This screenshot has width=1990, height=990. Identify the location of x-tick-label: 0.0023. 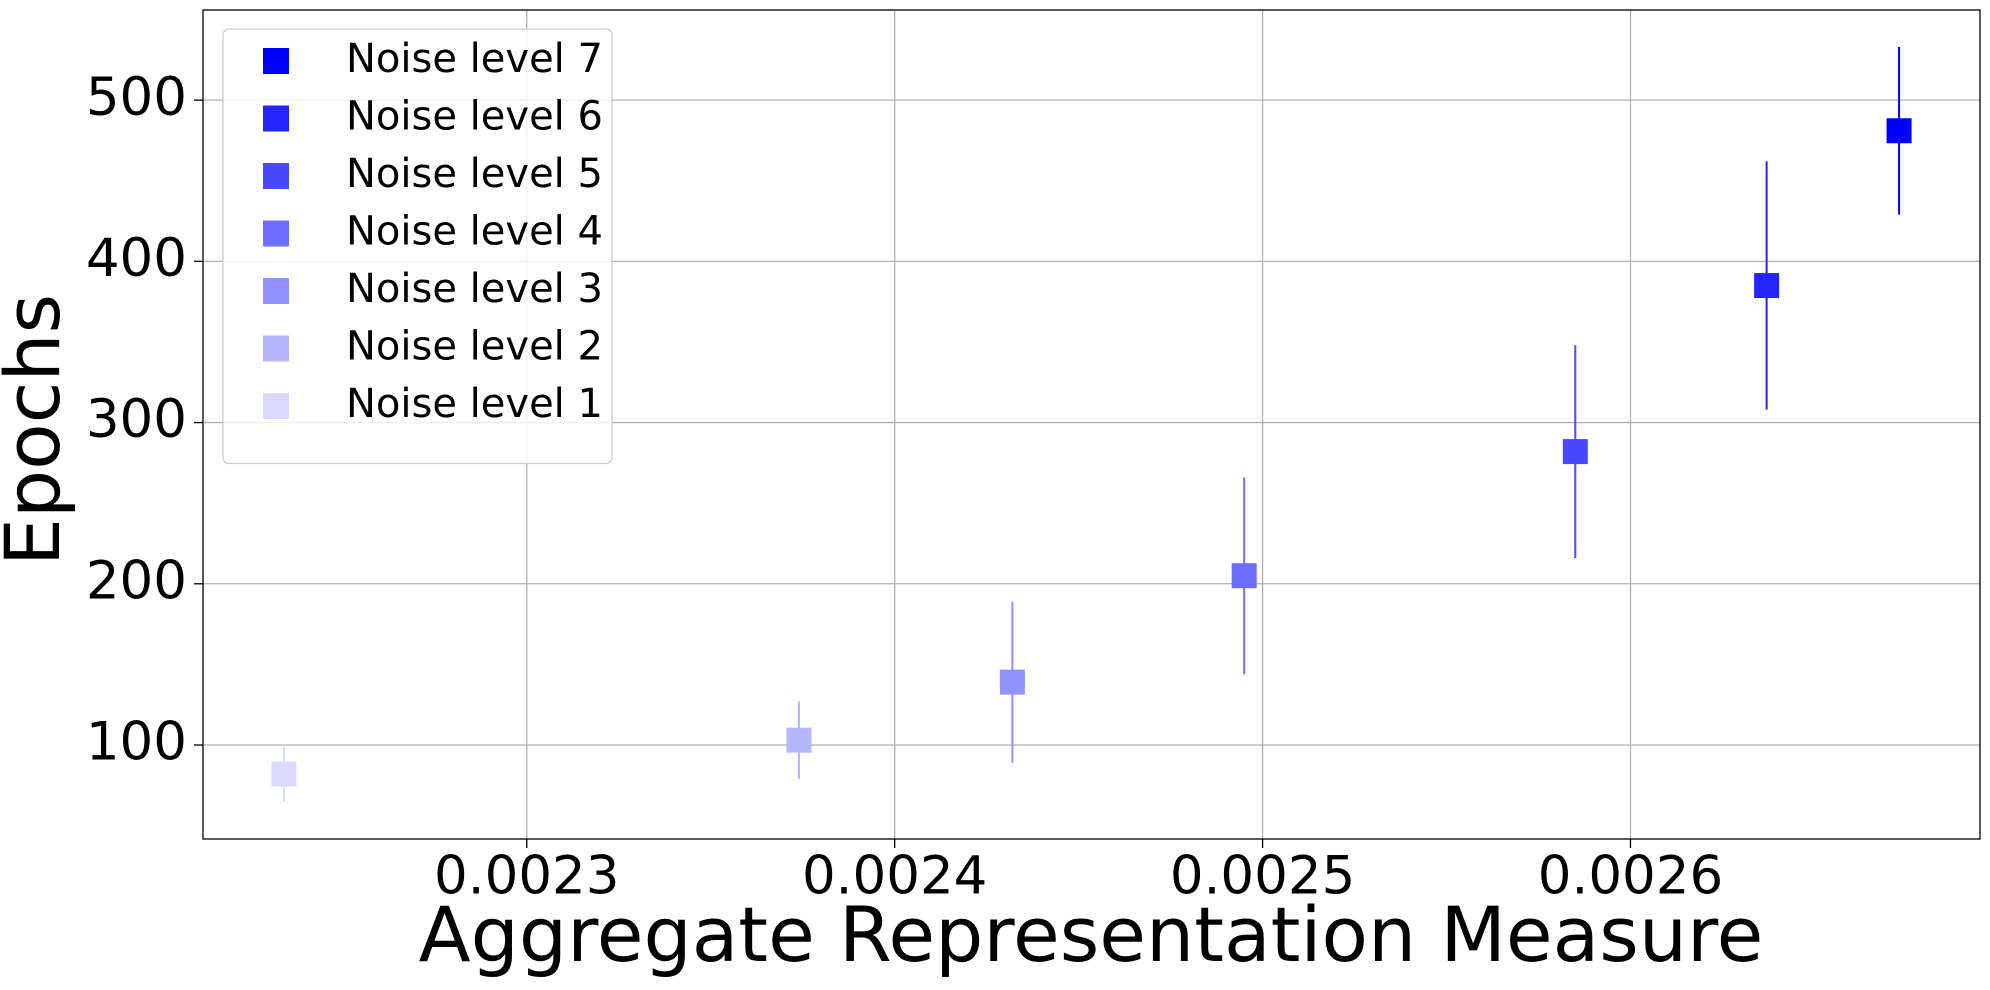
(526, 876).